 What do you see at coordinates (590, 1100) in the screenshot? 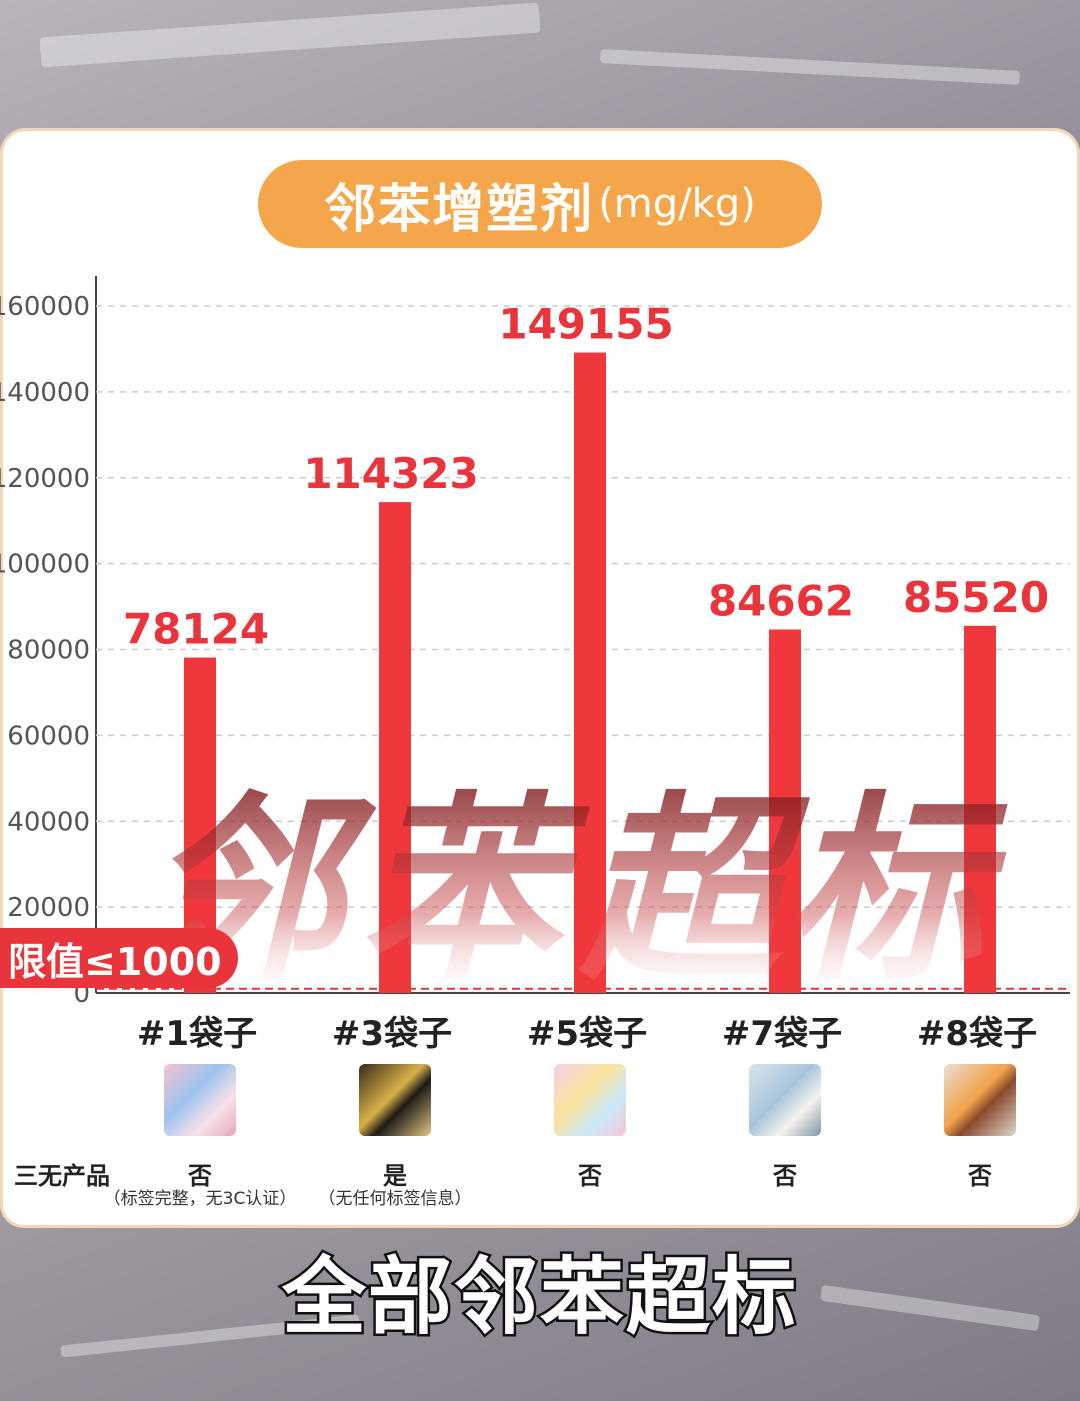
I see `bag-5-photo` at bounding box center [590, 1100].